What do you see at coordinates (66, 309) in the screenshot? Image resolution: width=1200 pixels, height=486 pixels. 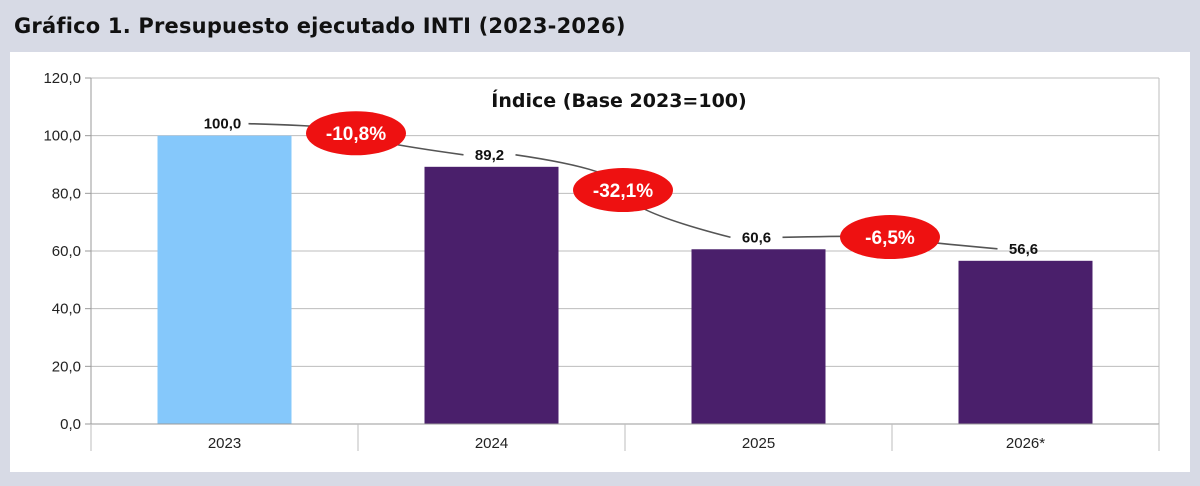 I see `y-tick-label: 40,0` at bounding box center [66, 309].